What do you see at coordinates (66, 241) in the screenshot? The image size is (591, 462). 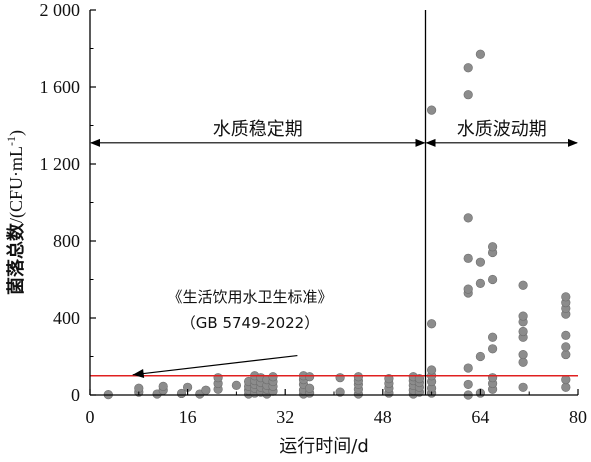 I see `y-tick-label: 800` at bounding box center [66, 241].